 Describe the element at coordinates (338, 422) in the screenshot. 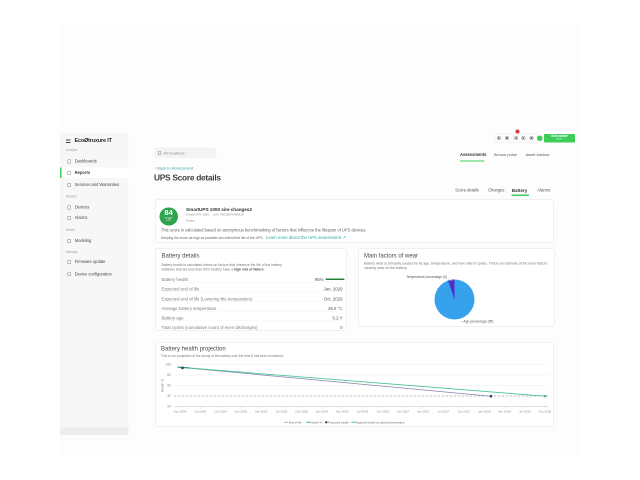

I see `svg-text: Projected health` at that location.